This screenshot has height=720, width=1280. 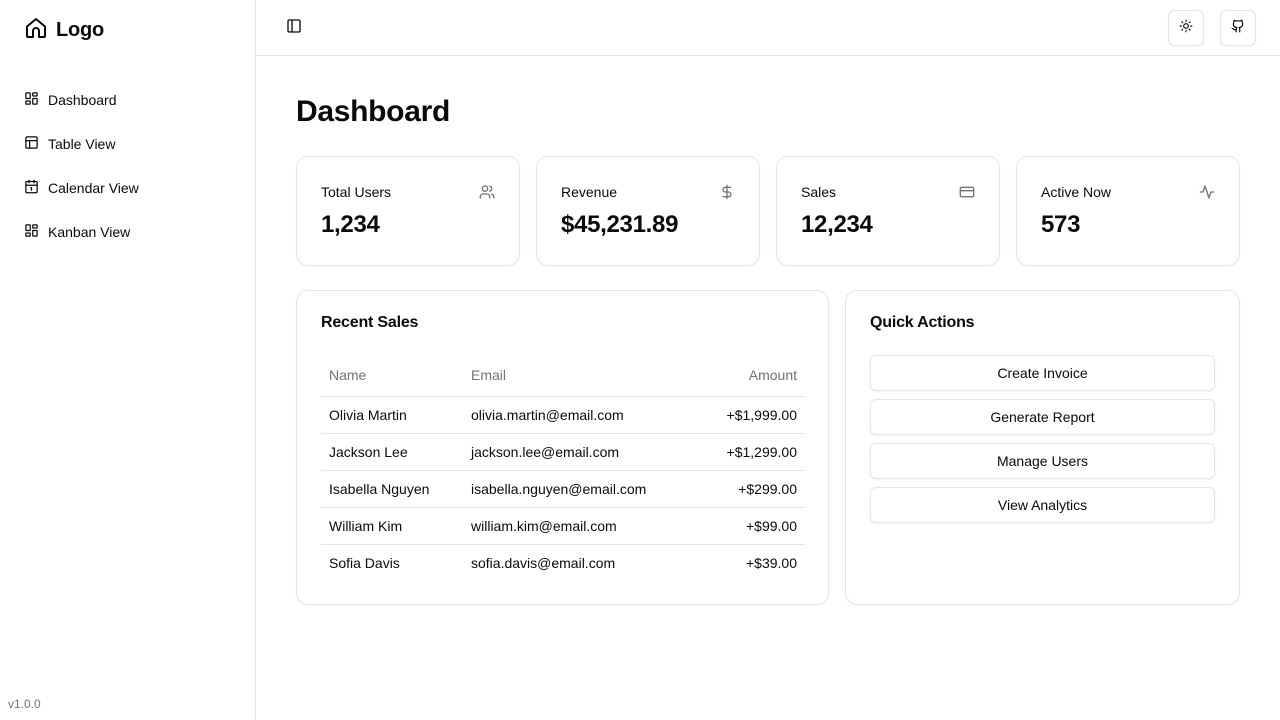 I want to click on theme-toggle-button, so click(x=1186, y=28).